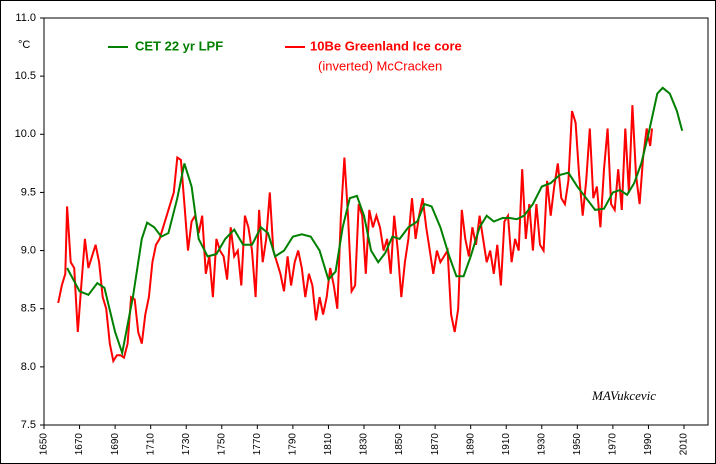 Image resolution: width=716 pixels, height=464 pixels. I want to click on y-tick-label: 10.5, so click(25, 76).